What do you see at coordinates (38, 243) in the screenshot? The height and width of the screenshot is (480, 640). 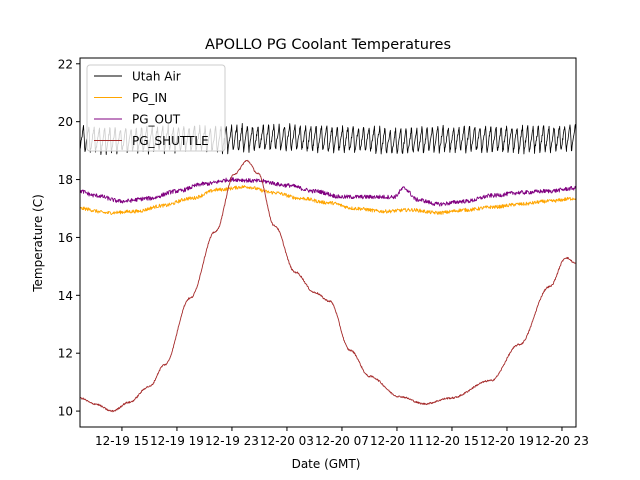 I see `y-axis-label: Temperature (C)` at bounding box center [38, 243].